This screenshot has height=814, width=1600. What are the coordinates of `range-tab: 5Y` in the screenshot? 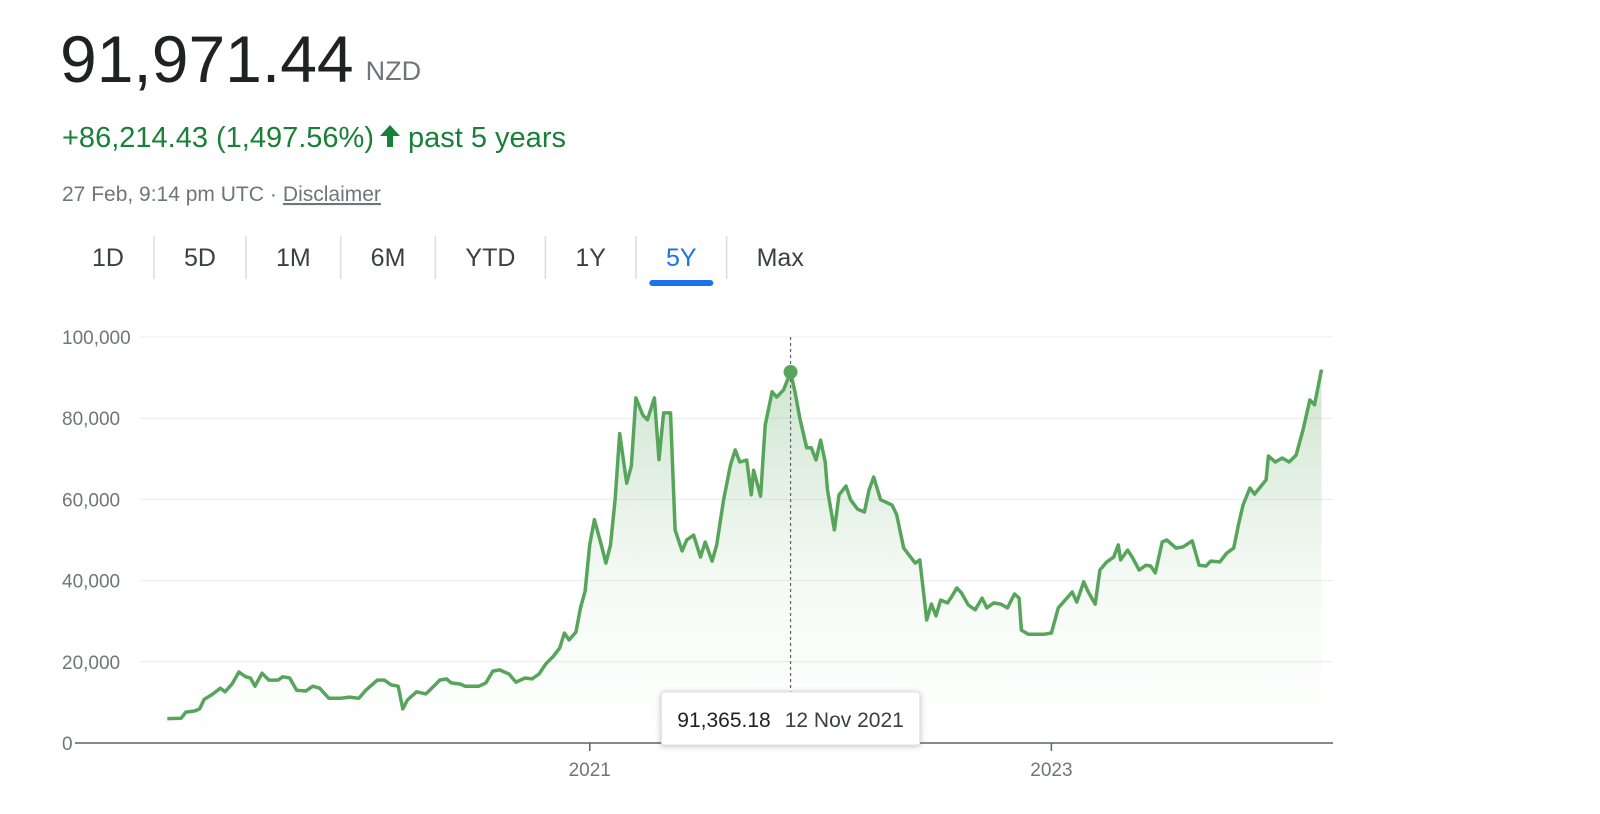 It's located at (681, 258).